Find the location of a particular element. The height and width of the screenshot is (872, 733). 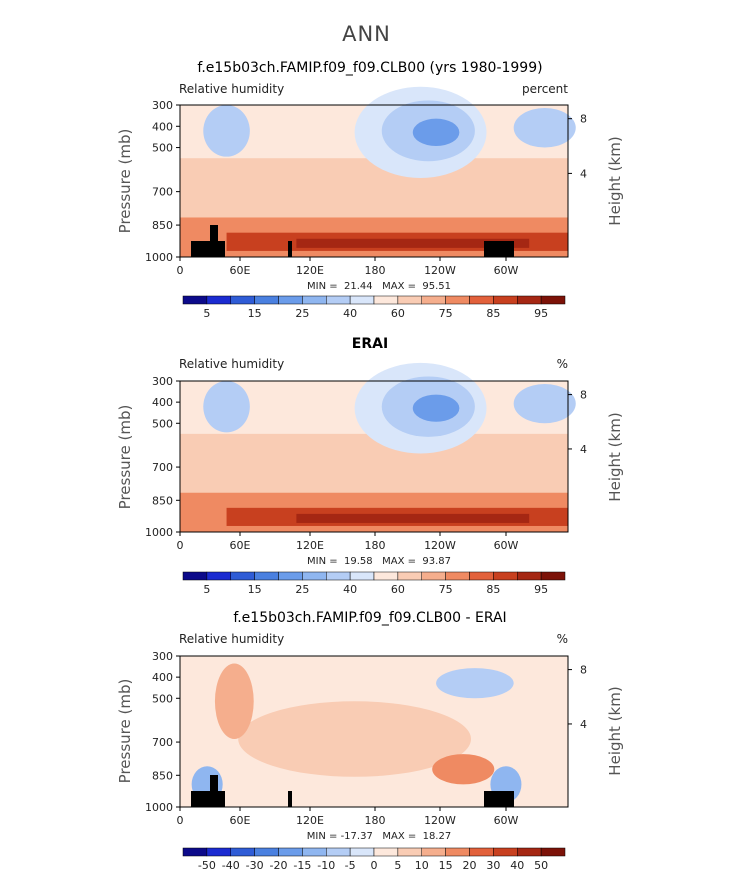

min-max-label: MIN = 19.58 MAX = 93.87 is located at coordinates (379, 561).